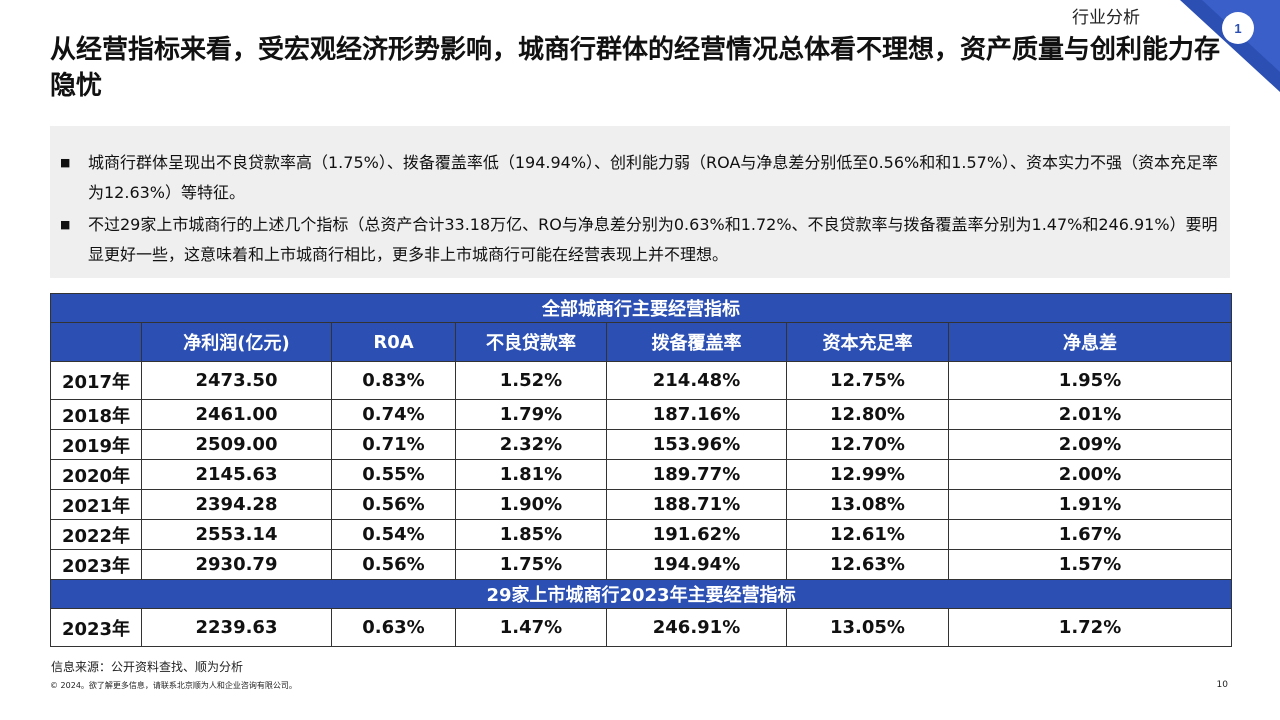  What do you see at coordinates (393, 534) in the screenshot?
I see `table-cell: 0.54%` at bounding box center [393, 534].